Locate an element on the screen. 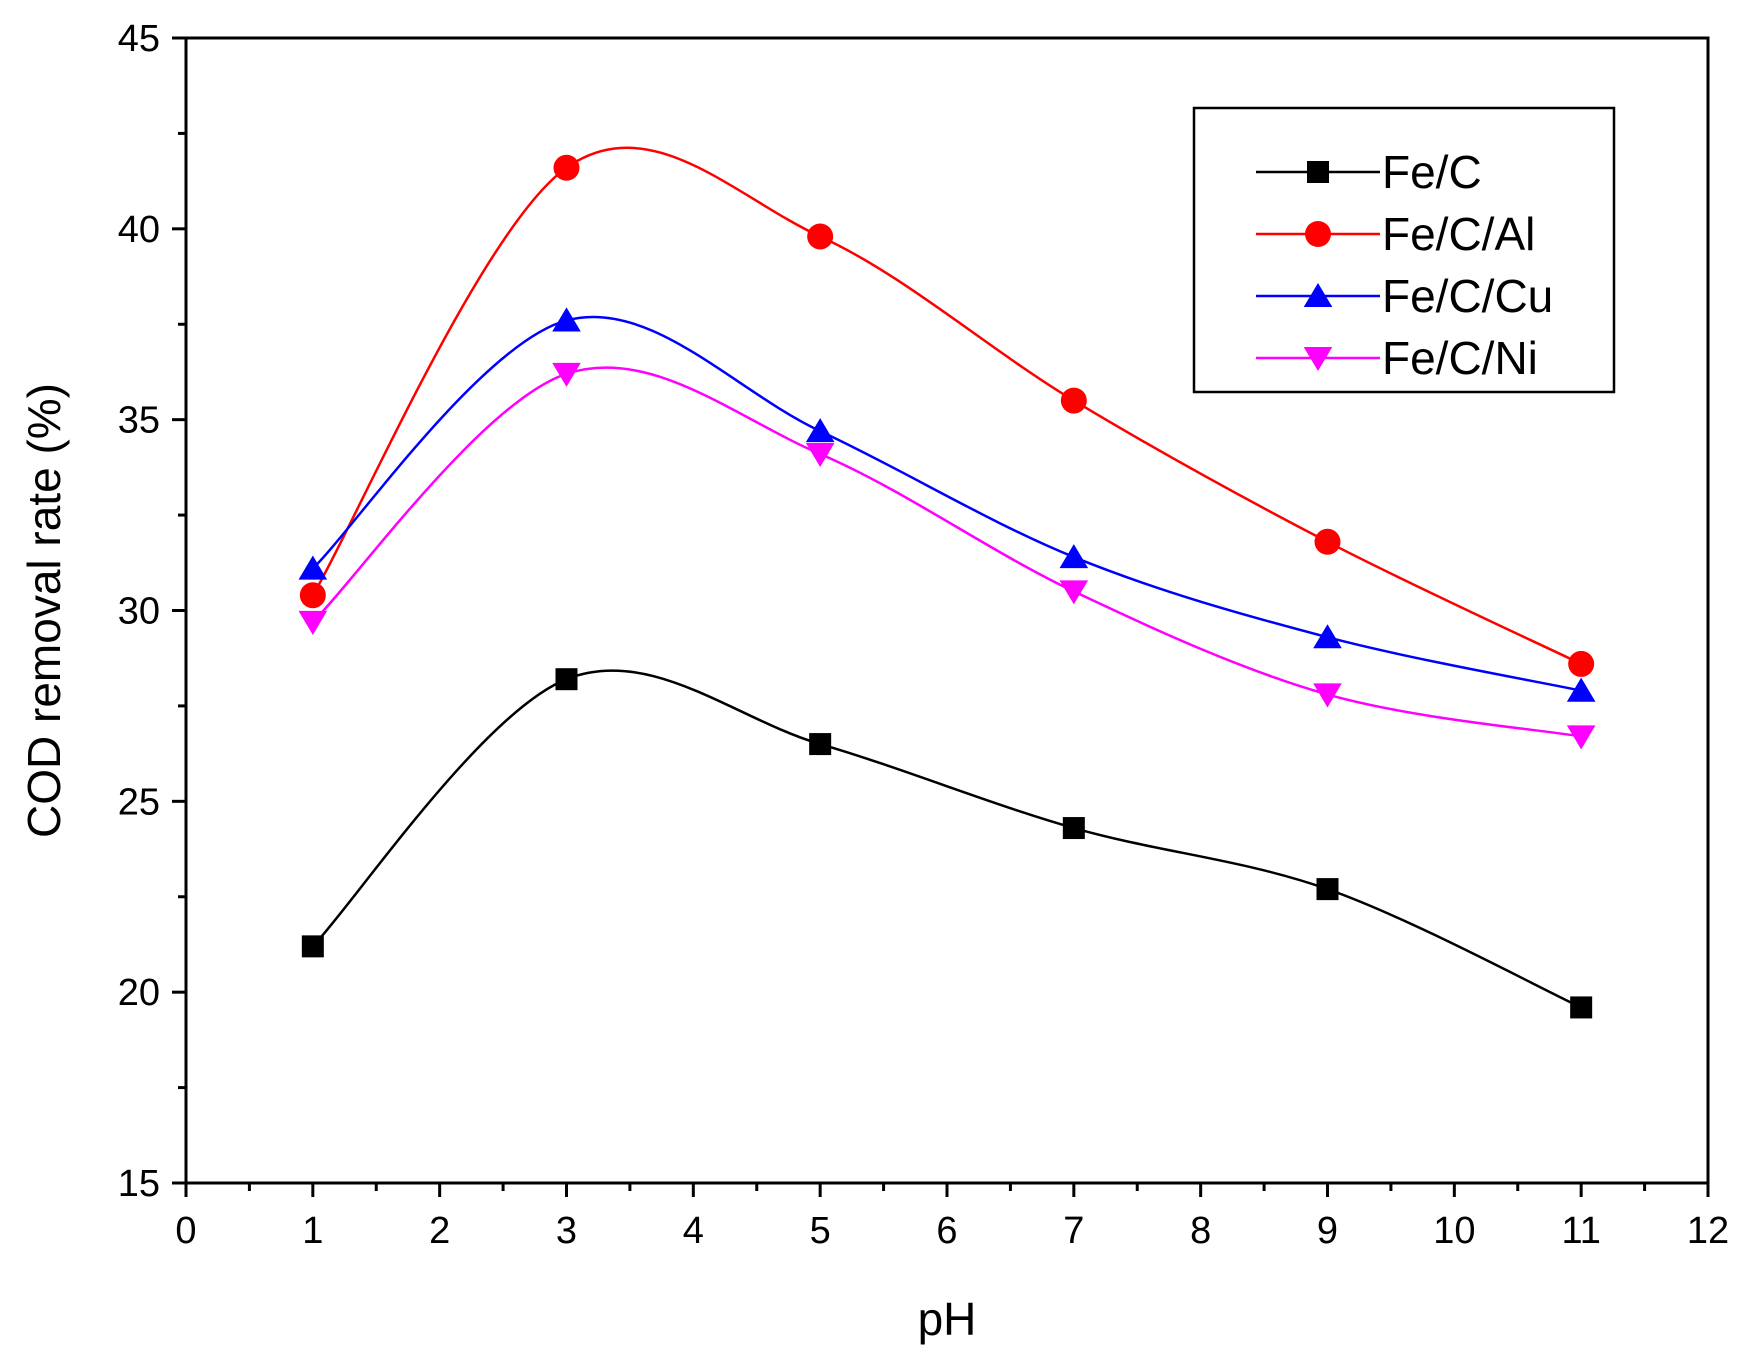 The image size is (1756, 1363). x-tick-label: 6 is located at coordinates (946, 1231).